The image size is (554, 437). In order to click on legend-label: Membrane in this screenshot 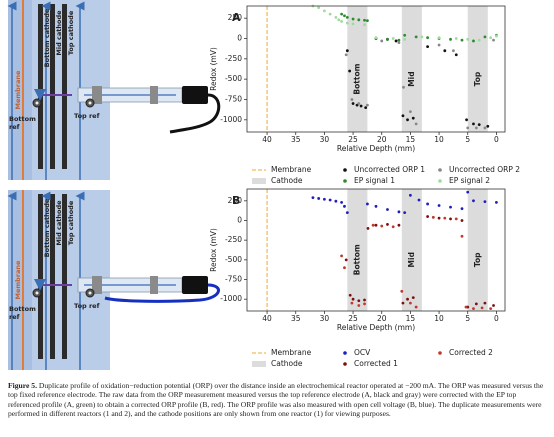, I will do `click(291, 169)`.